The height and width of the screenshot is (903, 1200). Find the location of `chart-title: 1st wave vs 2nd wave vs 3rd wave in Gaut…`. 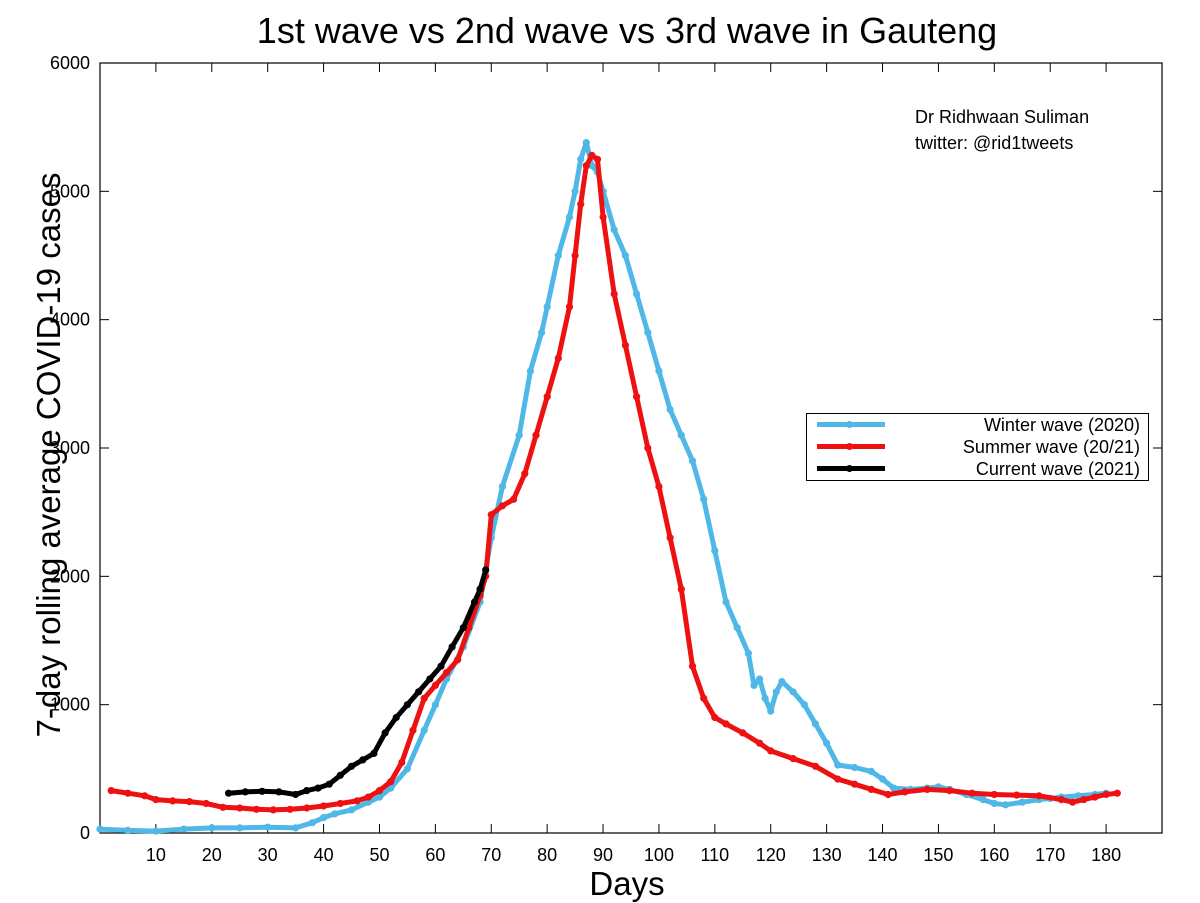

chart-title: 1st wave vs 2nd wave vs 3rd wave in Gaut… is located at coordinates (627, 30).